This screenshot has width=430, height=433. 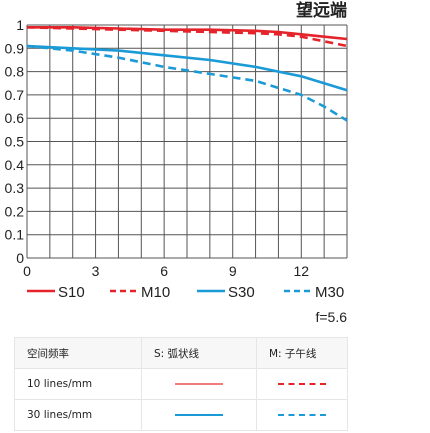 I want to click on solid-line-sample-blue, so click(x=199, y=415).